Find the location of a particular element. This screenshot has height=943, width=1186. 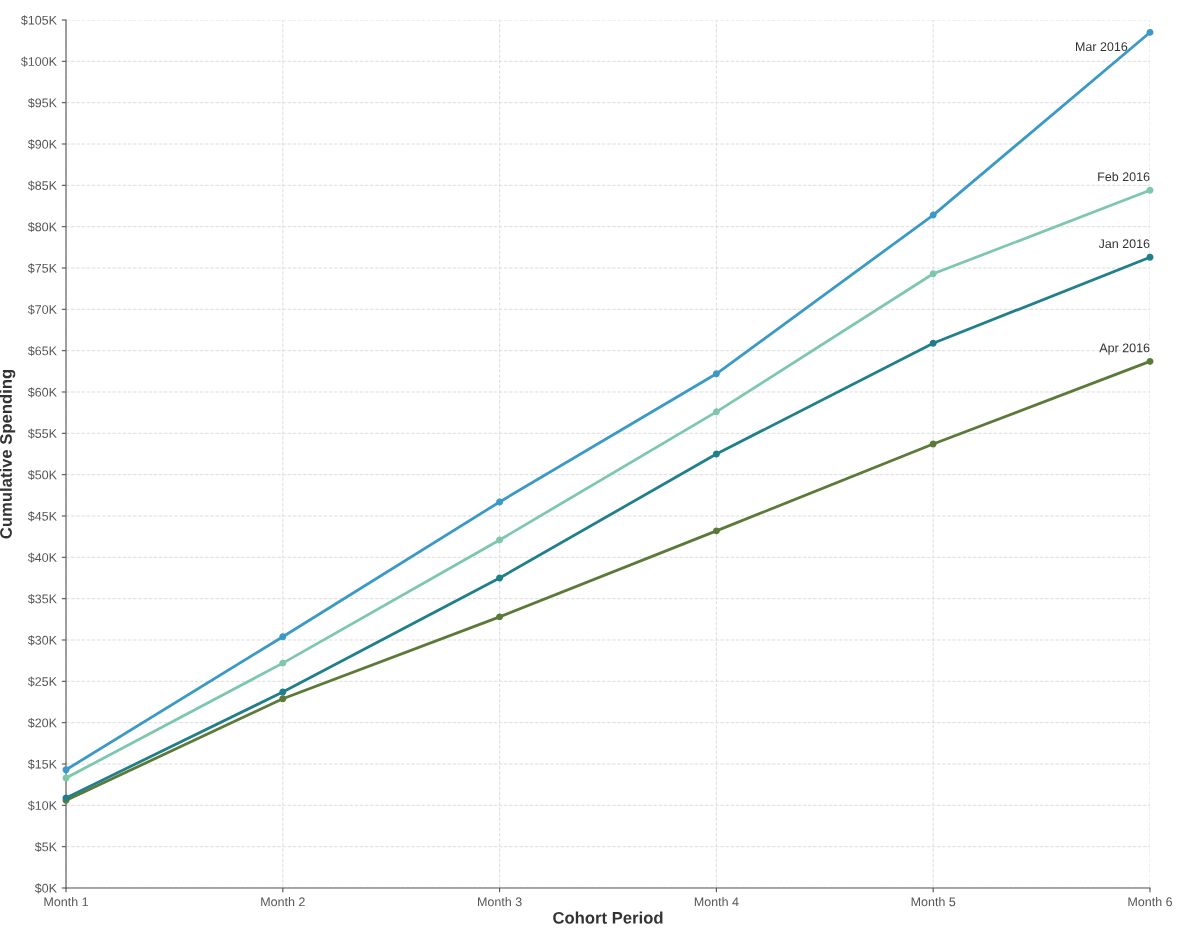

x-tick-label: Month 1 is located at coordinates (66, 902).